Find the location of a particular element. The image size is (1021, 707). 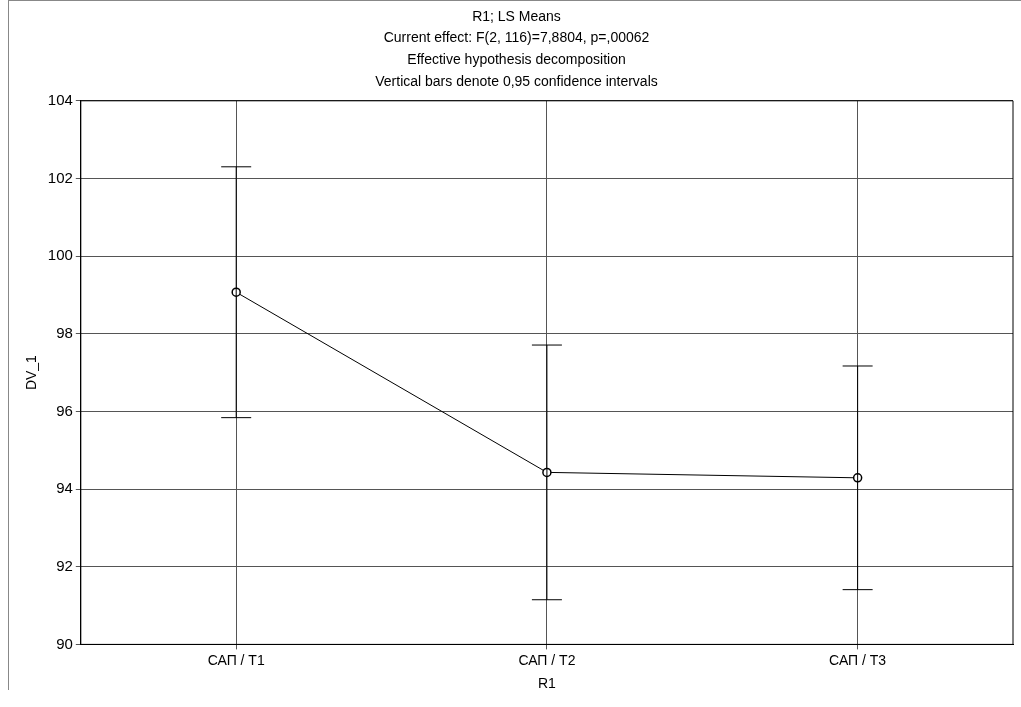

y-tick-label: 102 is located at coordinates (60, 177).